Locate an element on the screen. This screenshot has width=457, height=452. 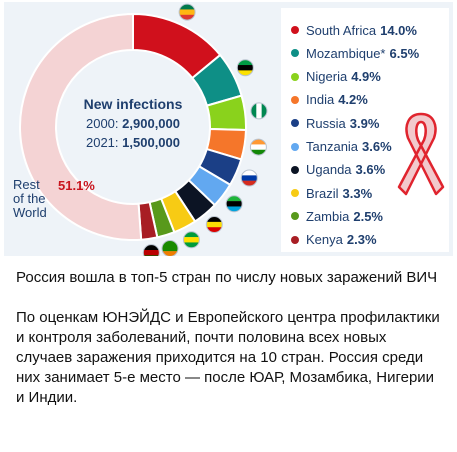
center-year-2021: 2021: is located at coordinates (102, 142).